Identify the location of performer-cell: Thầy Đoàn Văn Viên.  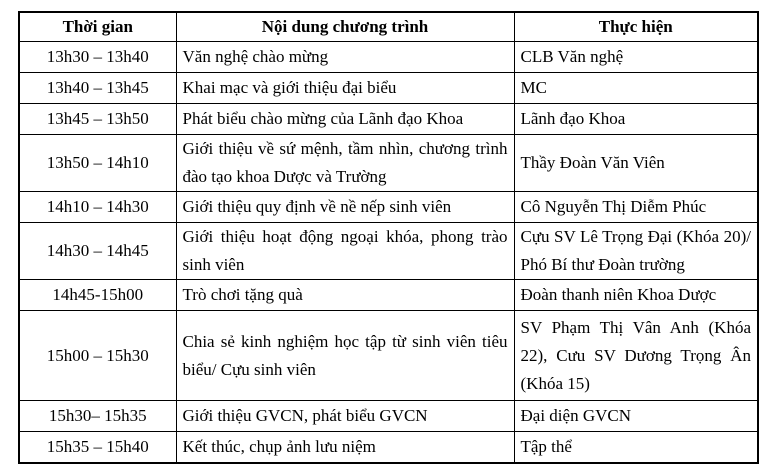
(636, 163).